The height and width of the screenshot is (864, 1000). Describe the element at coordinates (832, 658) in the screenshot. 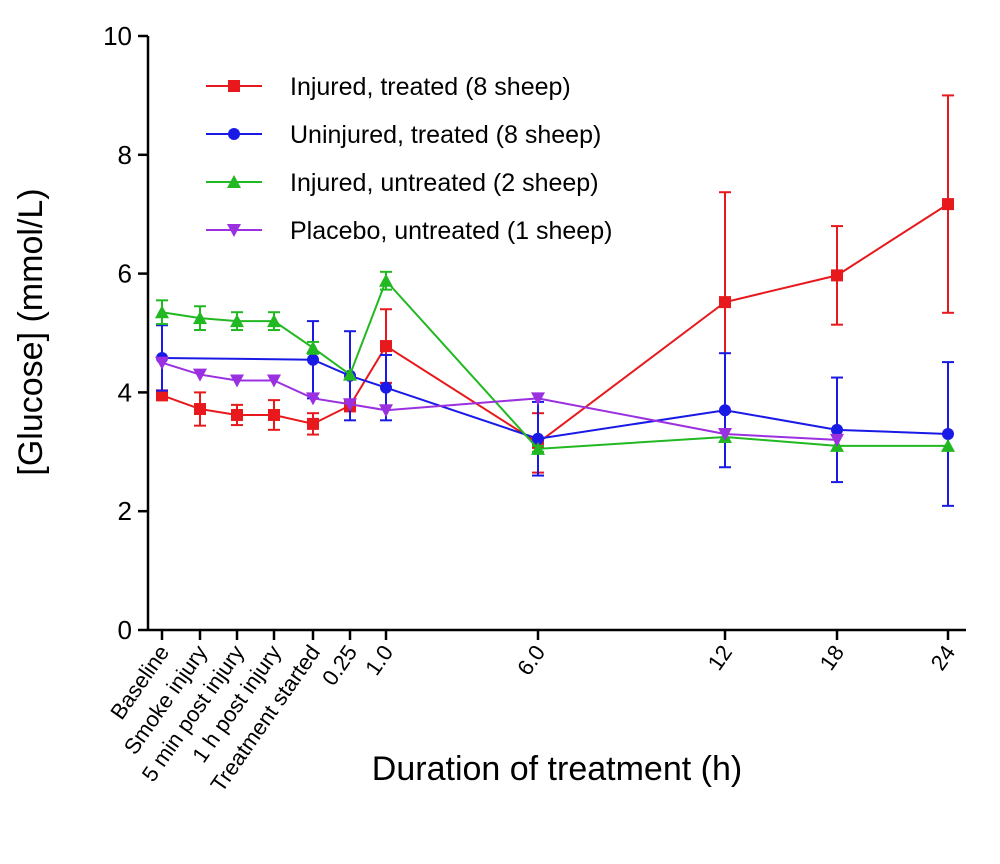

I see `x-tick-label: 18` at that location.